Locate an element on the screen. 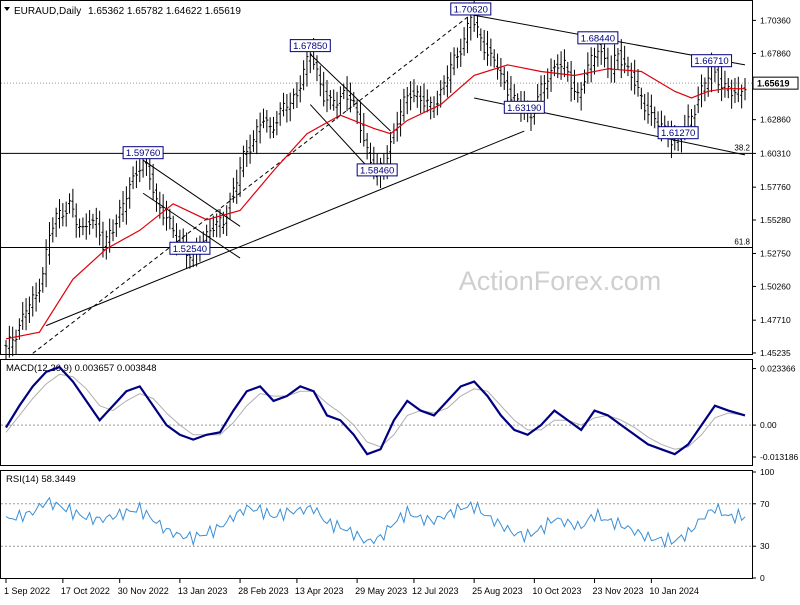 The height and width of the screenshot is (605, 800). last-price-tag is located at coordinates (775, 83).